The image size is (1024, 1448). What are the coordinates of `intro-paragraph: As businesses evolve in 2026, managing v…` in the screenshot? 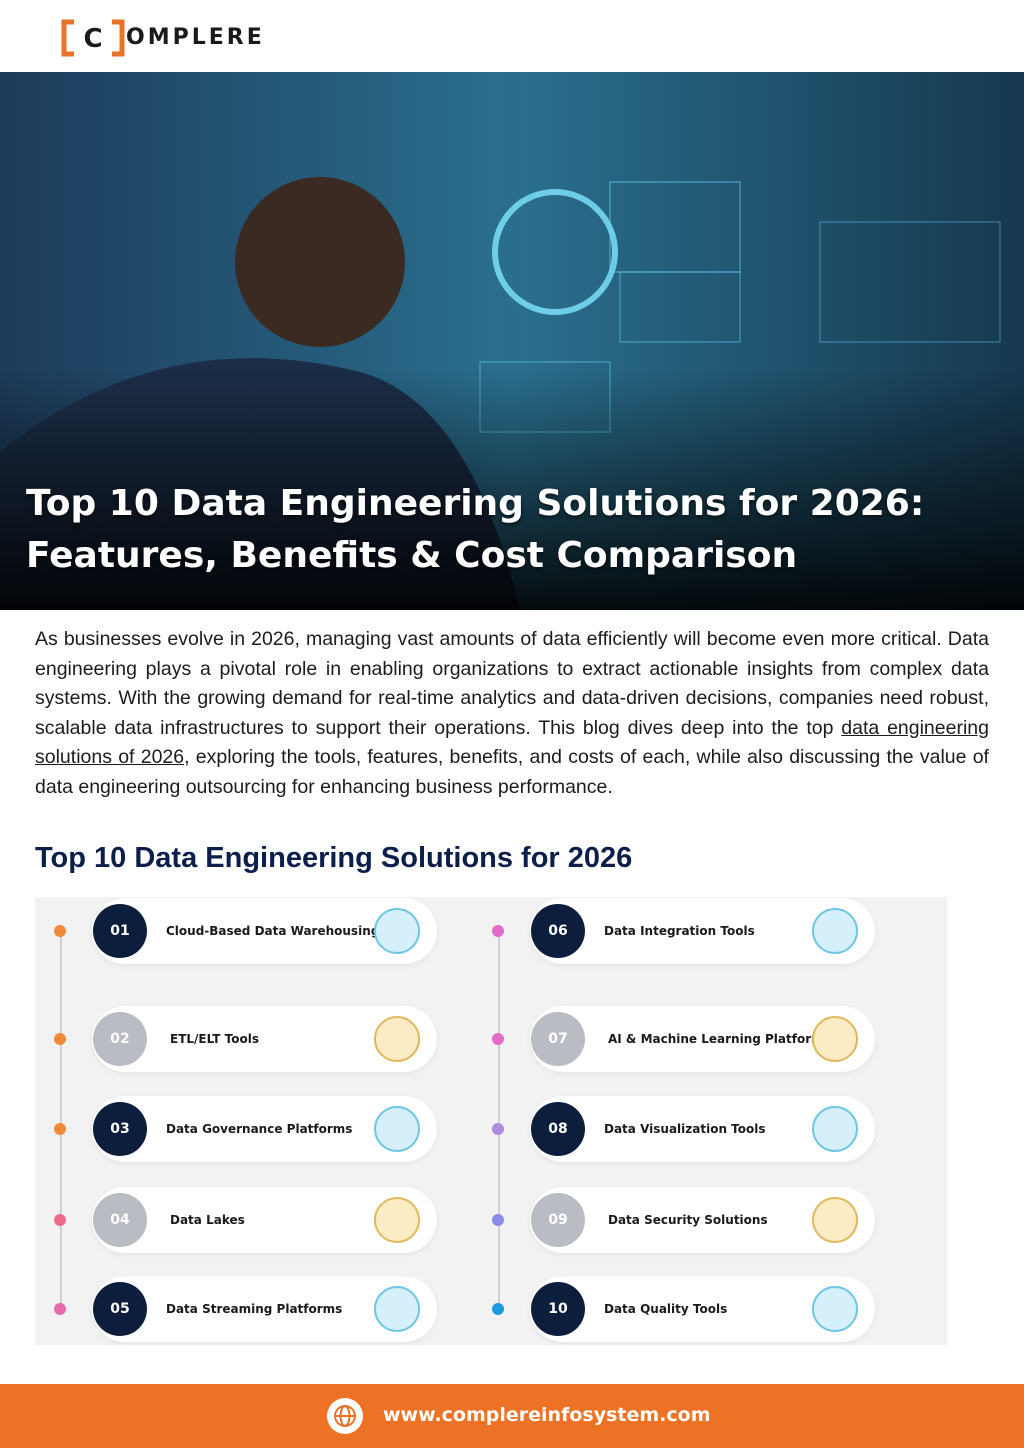 It's located at (512, 714).